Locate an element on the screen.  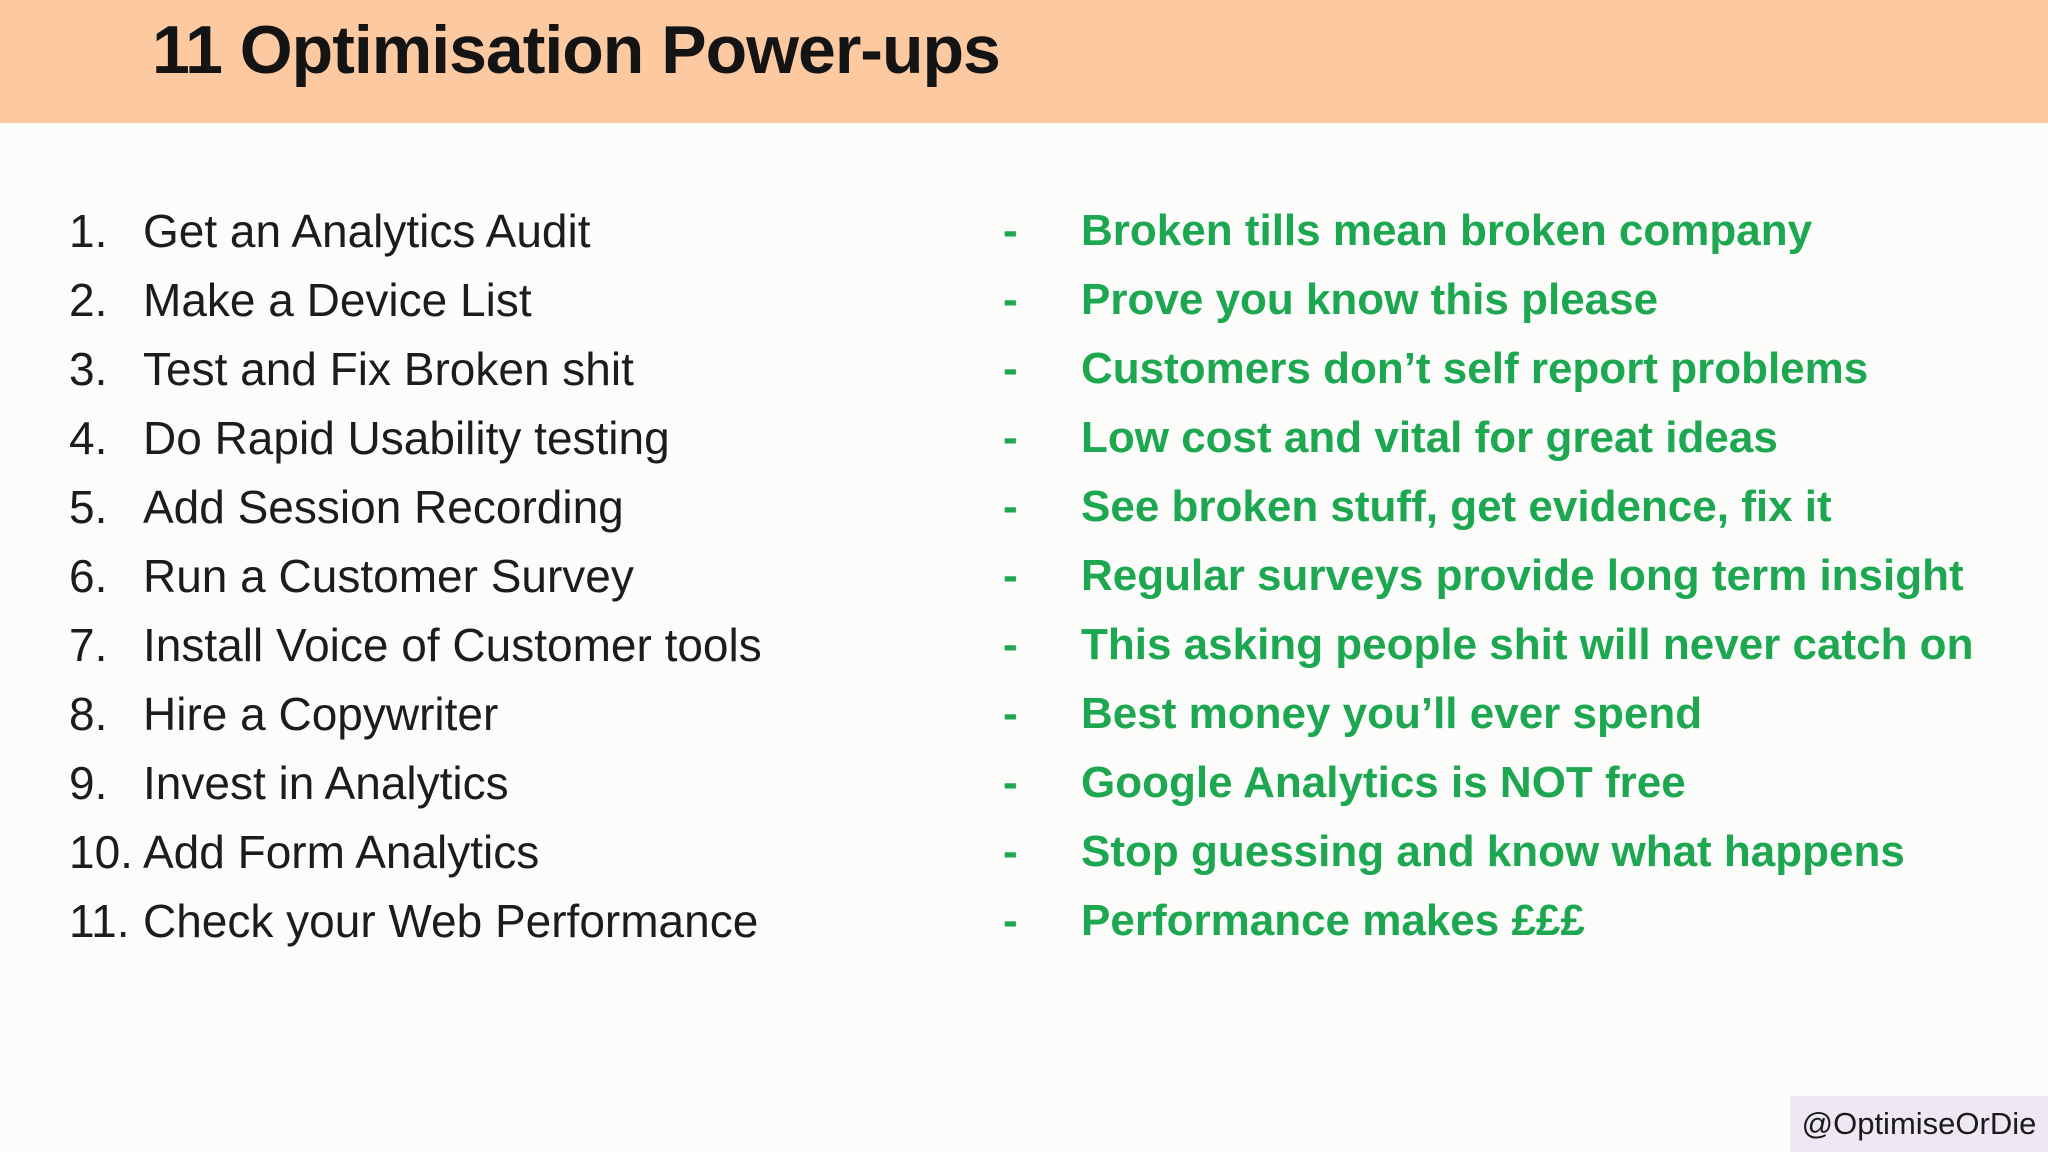
item-note: Customers don’t self report problems is located at coordinates (1475, 368).